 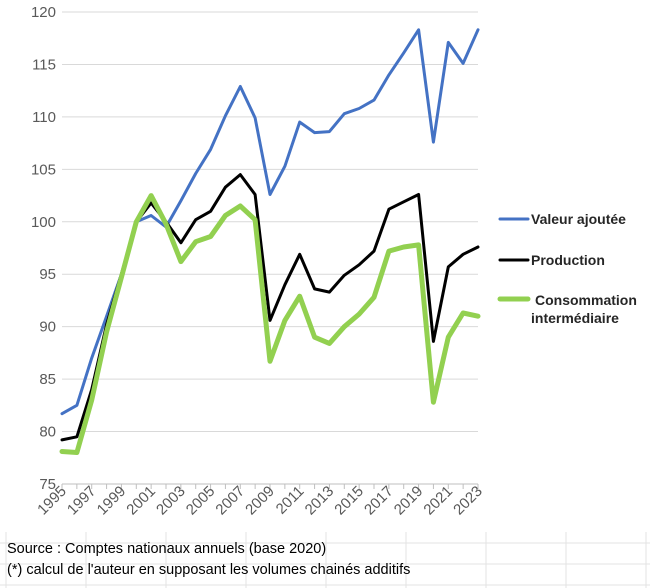 What do you see at coordinates (270, 486) in the screenshot?
I see `axes` at bounding box center [270, 486].